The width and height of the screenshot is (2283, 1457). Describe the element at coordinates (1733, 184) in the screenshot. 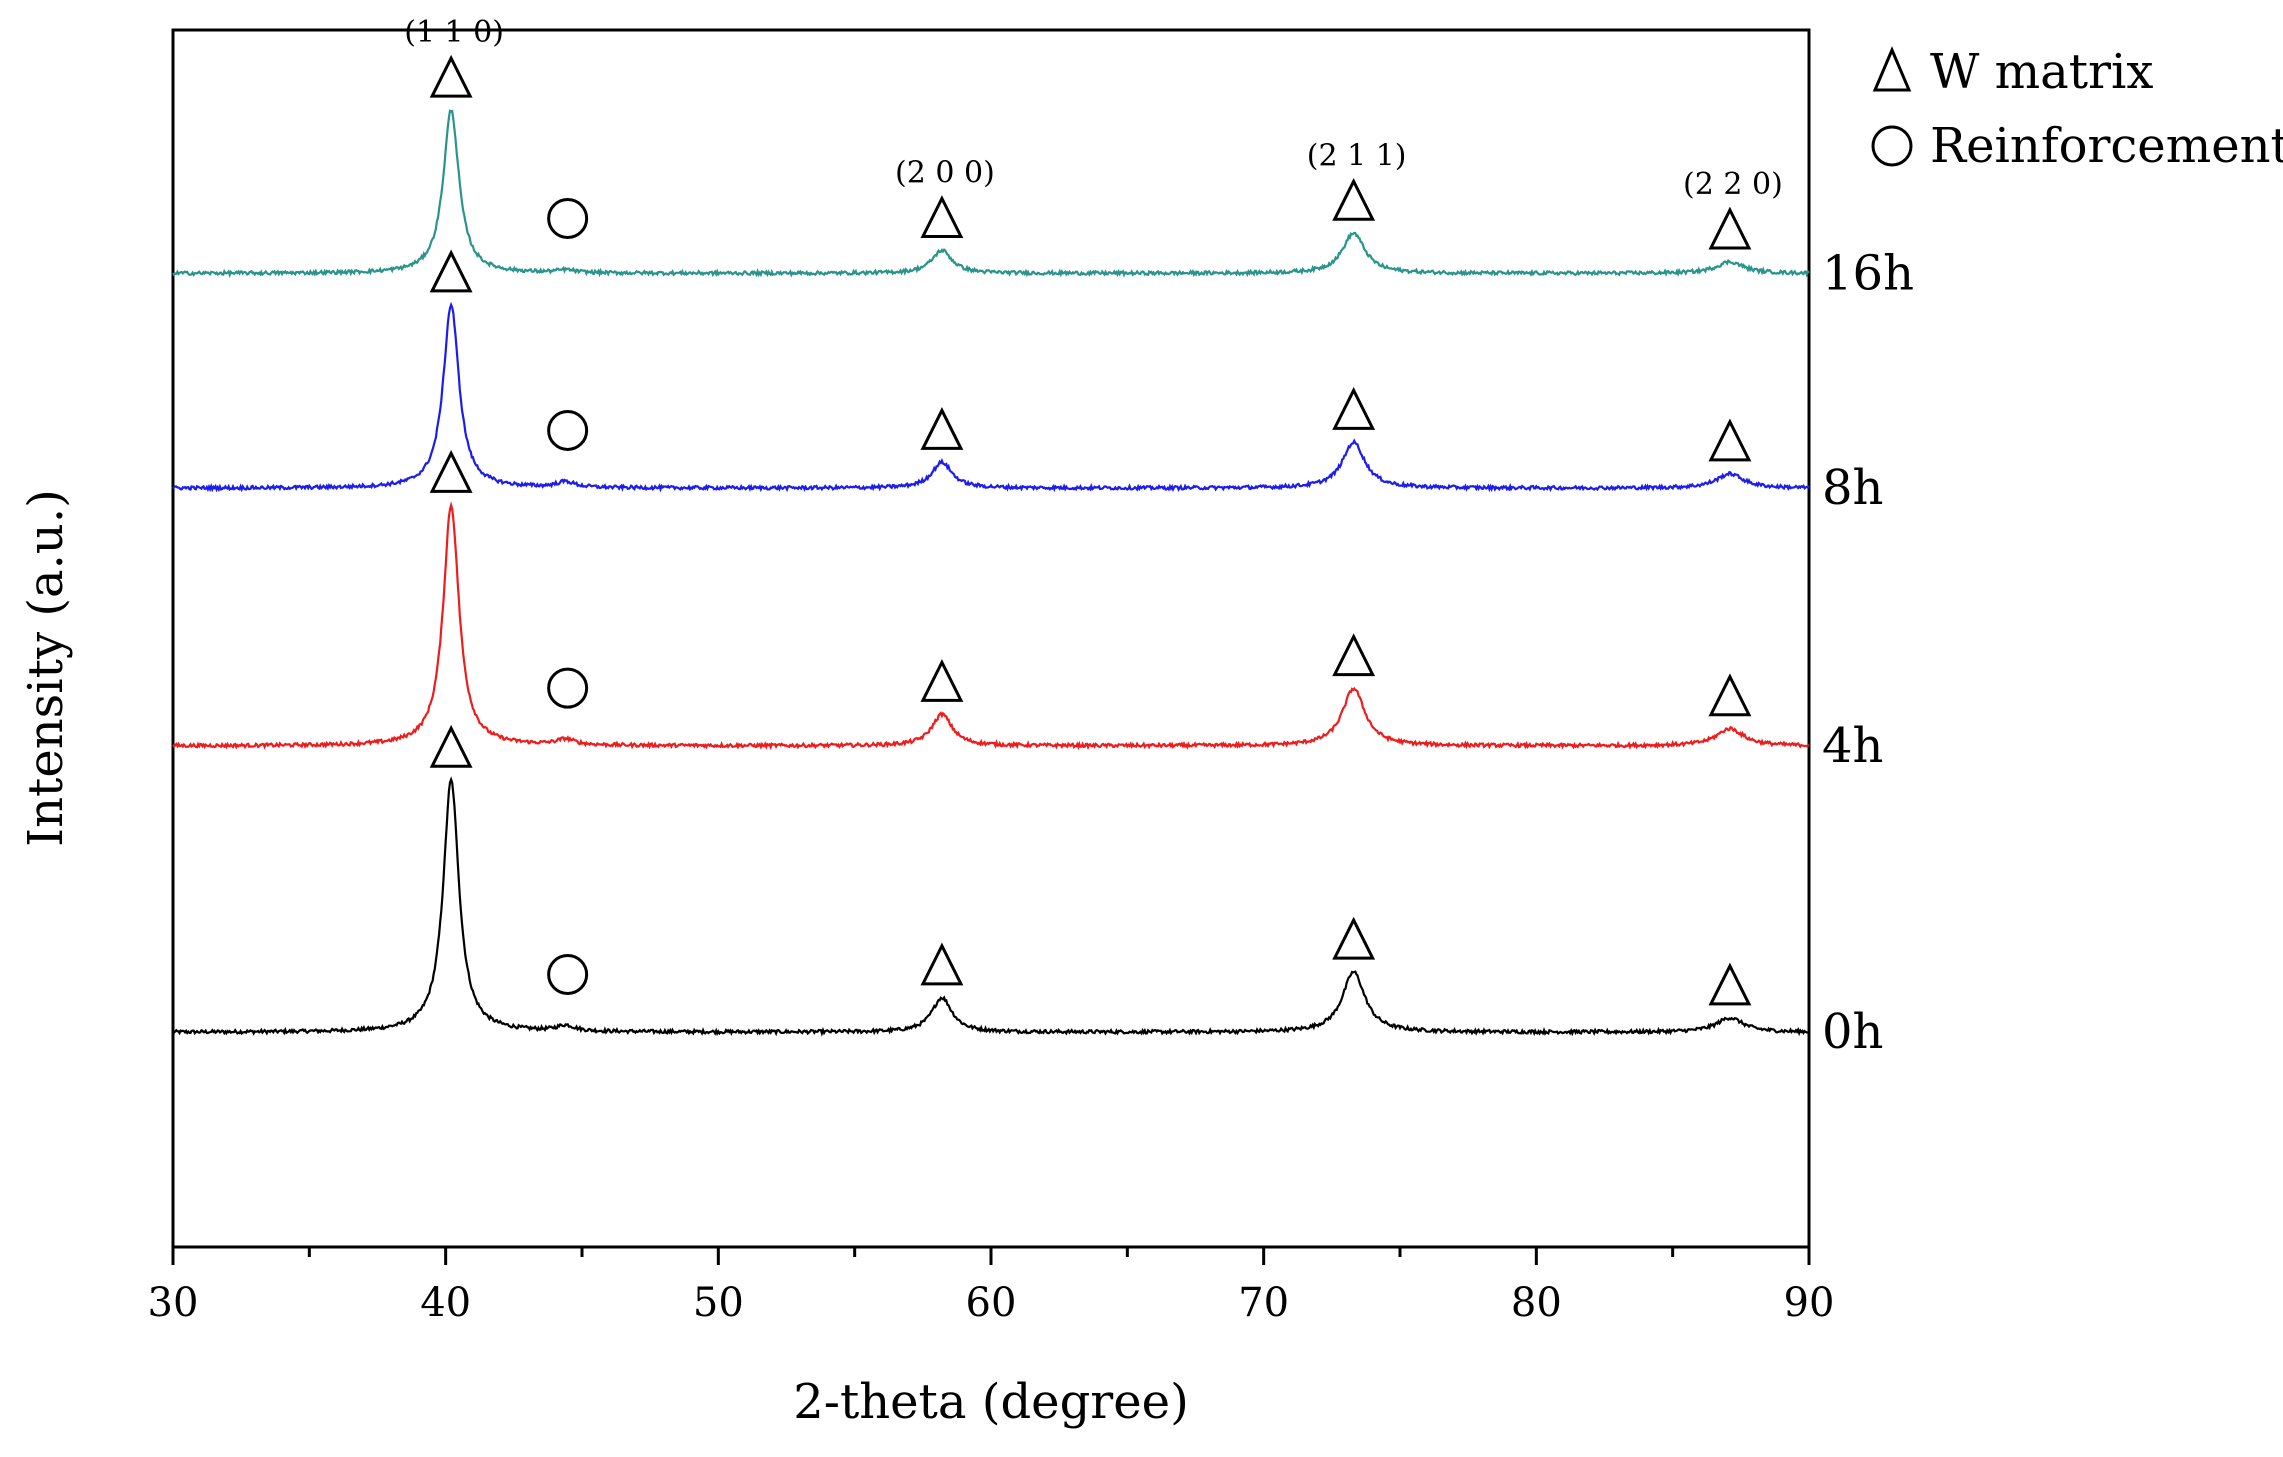

I see `hkl-label: (2 2 0)` at that location.